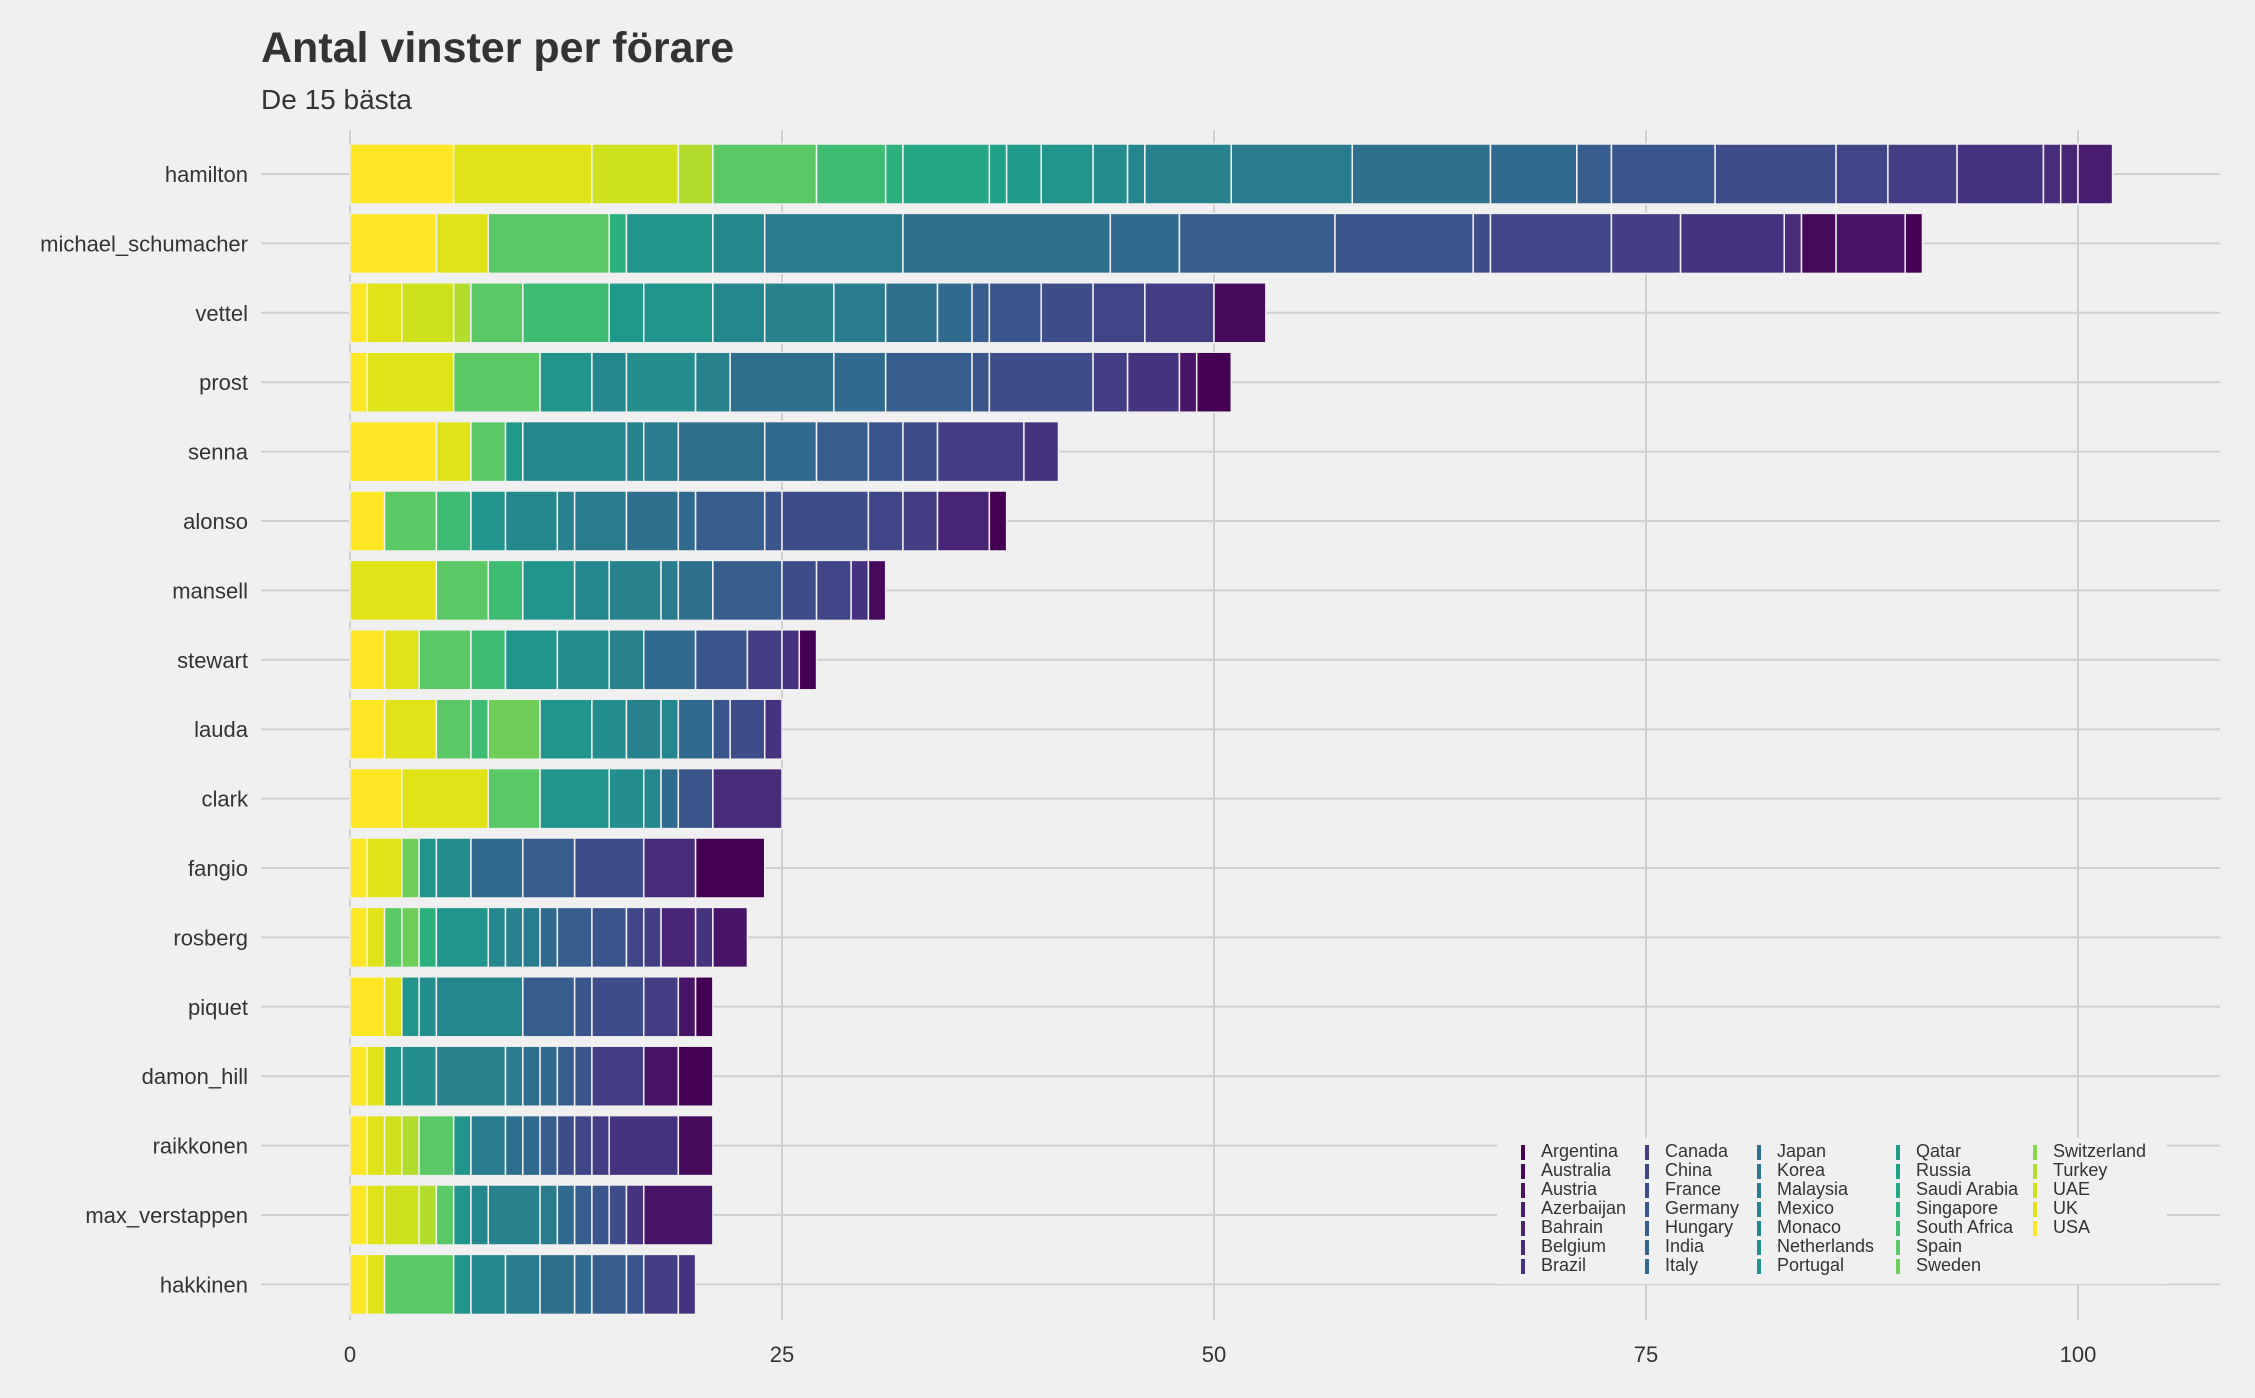  I want to click on legend-label: Belgium, so click(1574, 1246).